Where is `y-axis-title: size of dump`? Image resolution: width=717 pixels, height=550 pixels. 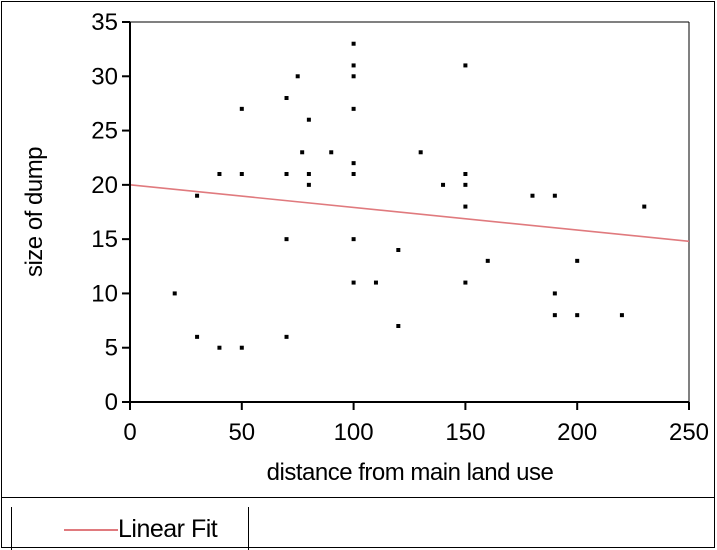
y-axis-title: size of dump is located at coordinates (34, 212).